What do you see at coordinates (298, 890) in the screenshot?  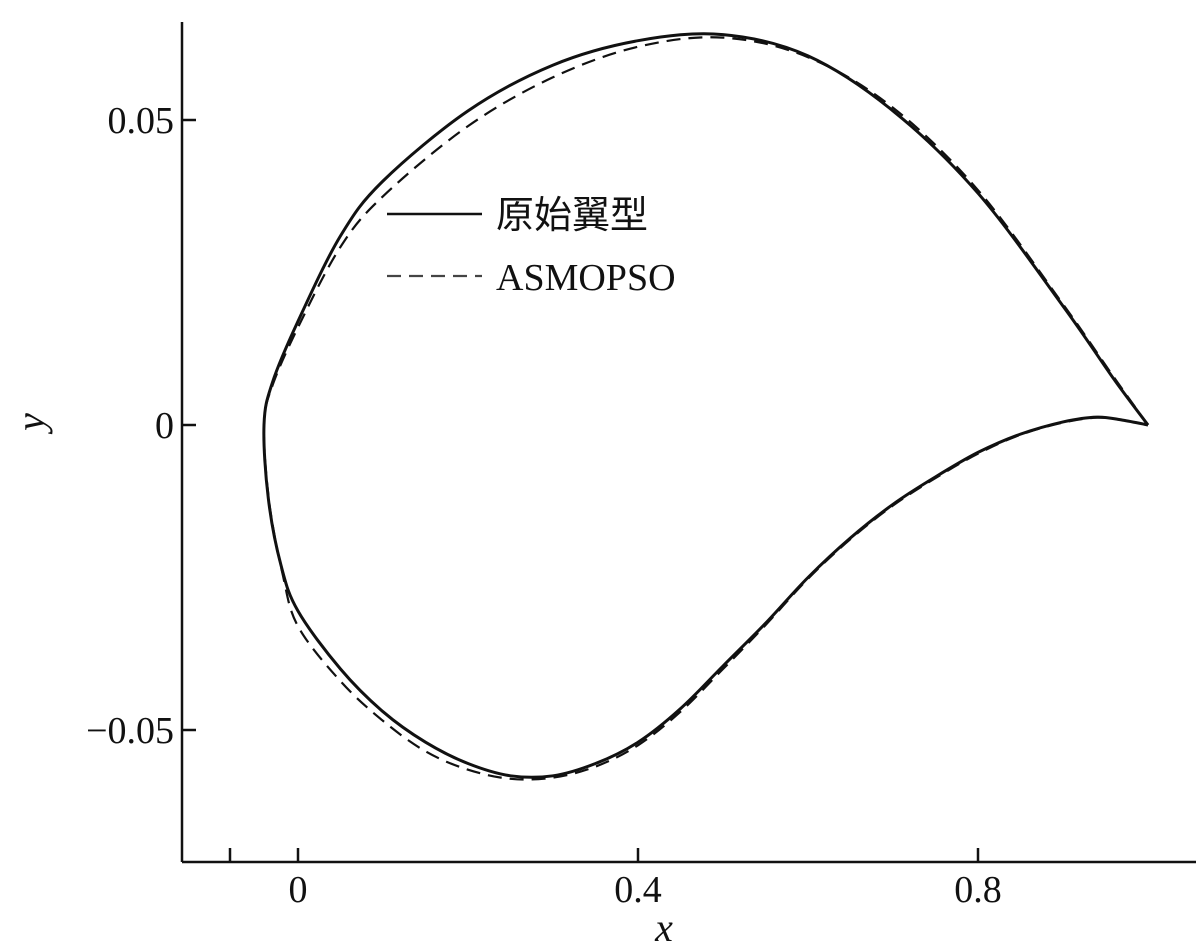 I see `x-tick-label: 0` at bounding box center [298, 890].